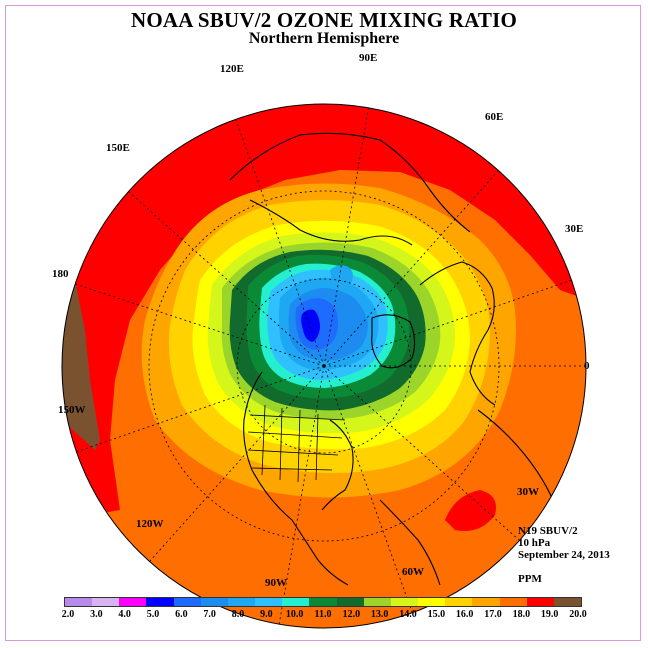  What do you see at coordinates (464, 614) in the screenshot?
I see `colorbar-tick-label: 16.0` at bounding box center [464, 614].